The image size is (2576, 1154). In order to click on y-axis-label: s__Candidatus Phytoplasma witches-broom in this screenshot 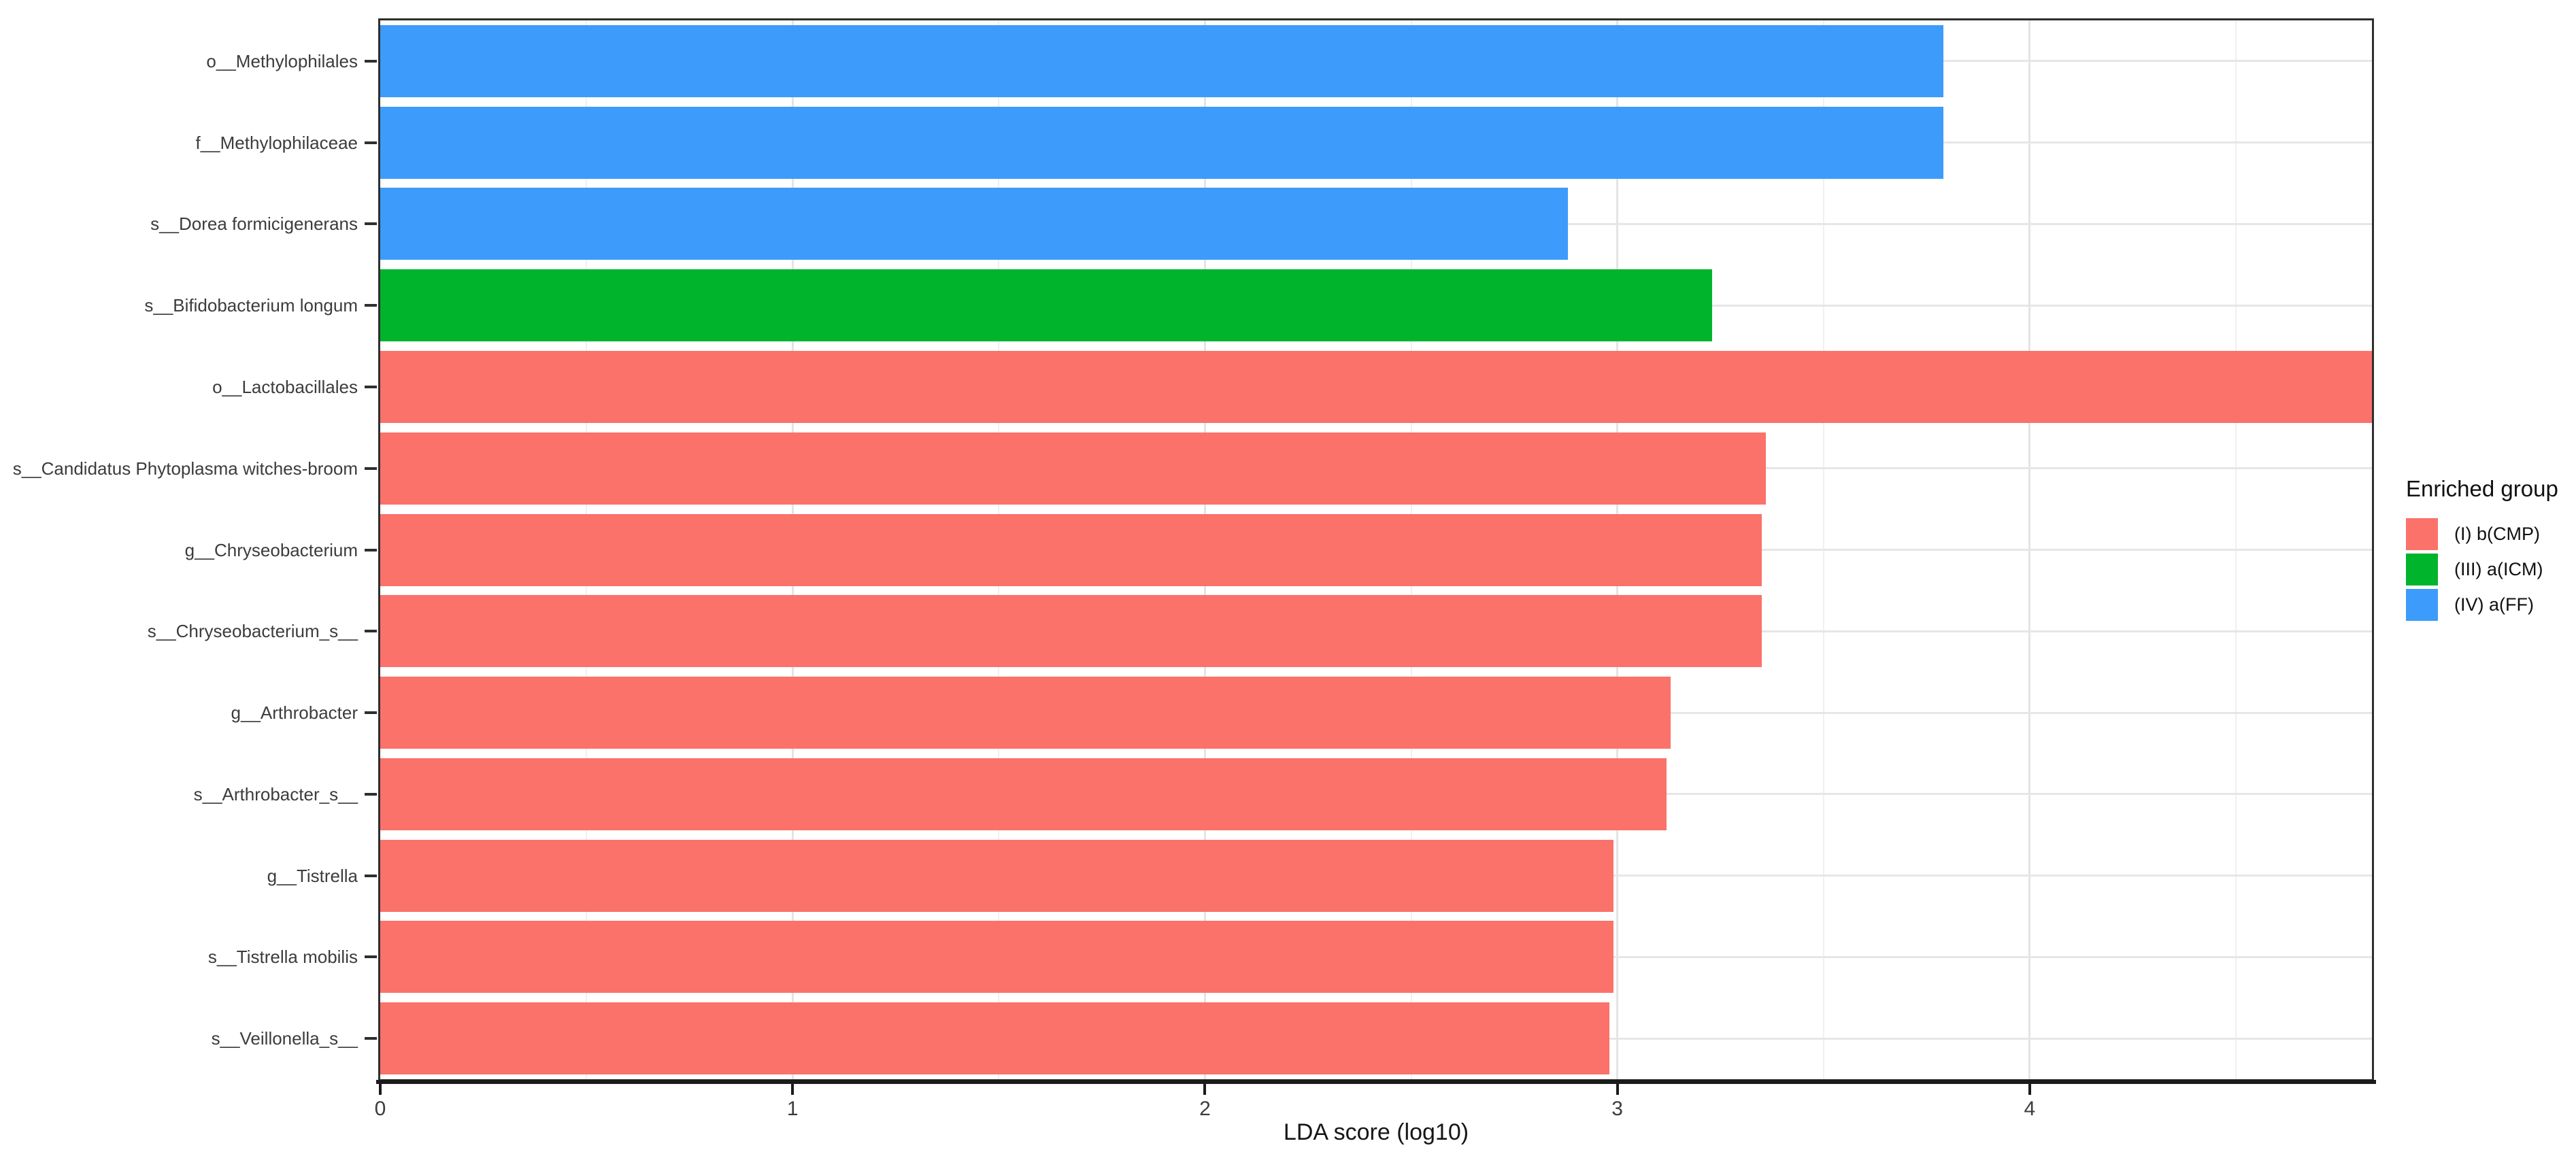, I will do `click(185, 468)`.